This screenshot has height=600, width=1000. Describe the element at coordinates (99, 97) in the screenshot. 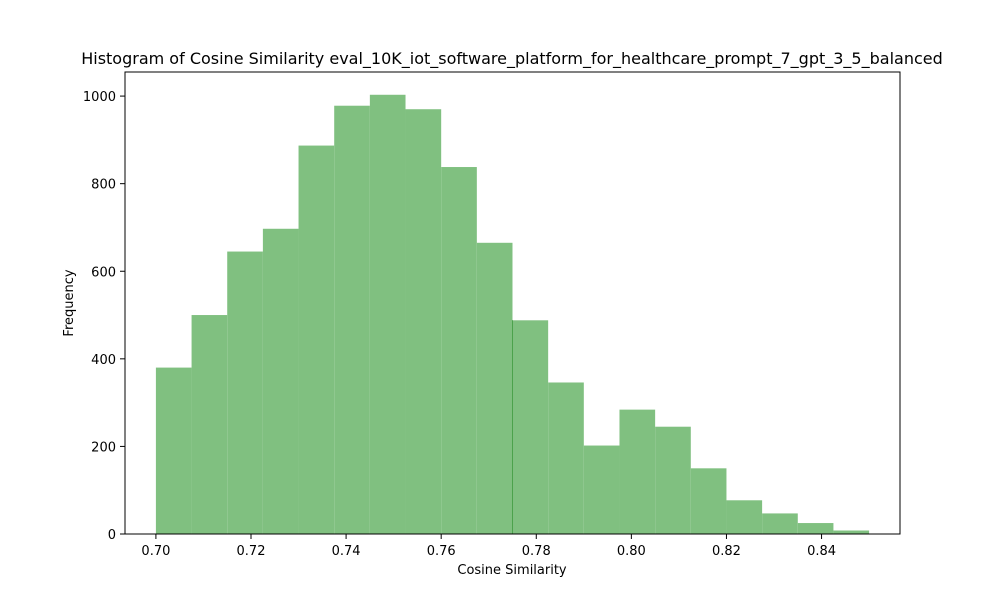

I see `y-tick-label: 1000` at that location.